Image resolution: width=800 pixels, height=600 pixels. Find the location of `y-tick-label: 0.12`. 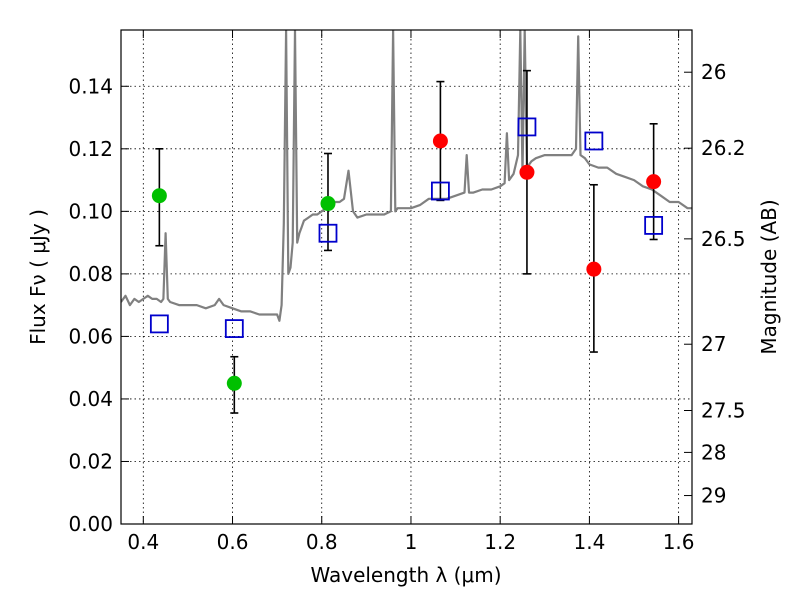

y-tick-label: 0.12 is located at coordinates (90, 149).